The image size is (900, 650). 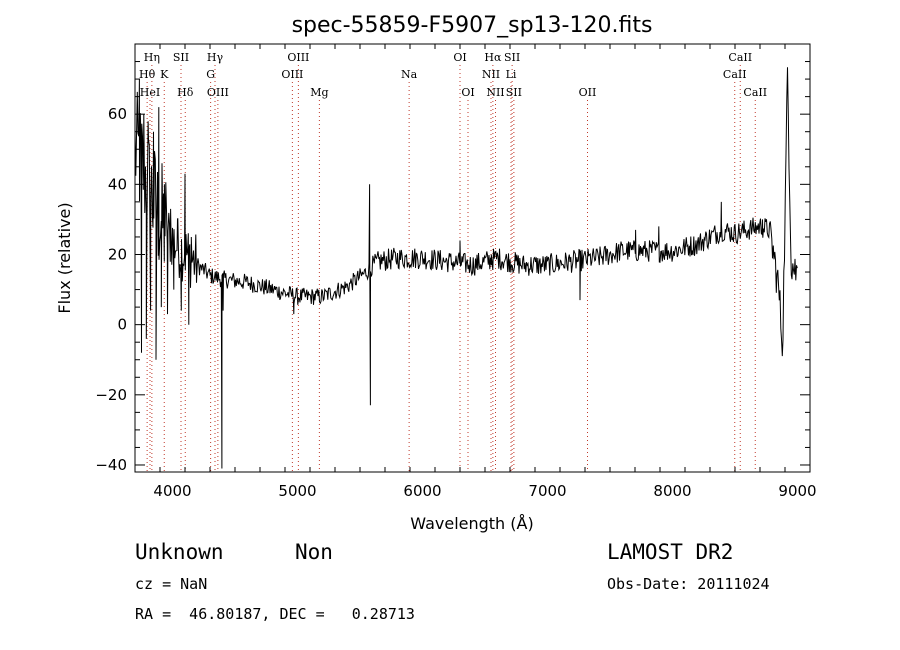 What do you see at coordinates (670, 552) in the screenshot?
I see `survey-label: LAMOST DR2` at bounding box center [670, 552].